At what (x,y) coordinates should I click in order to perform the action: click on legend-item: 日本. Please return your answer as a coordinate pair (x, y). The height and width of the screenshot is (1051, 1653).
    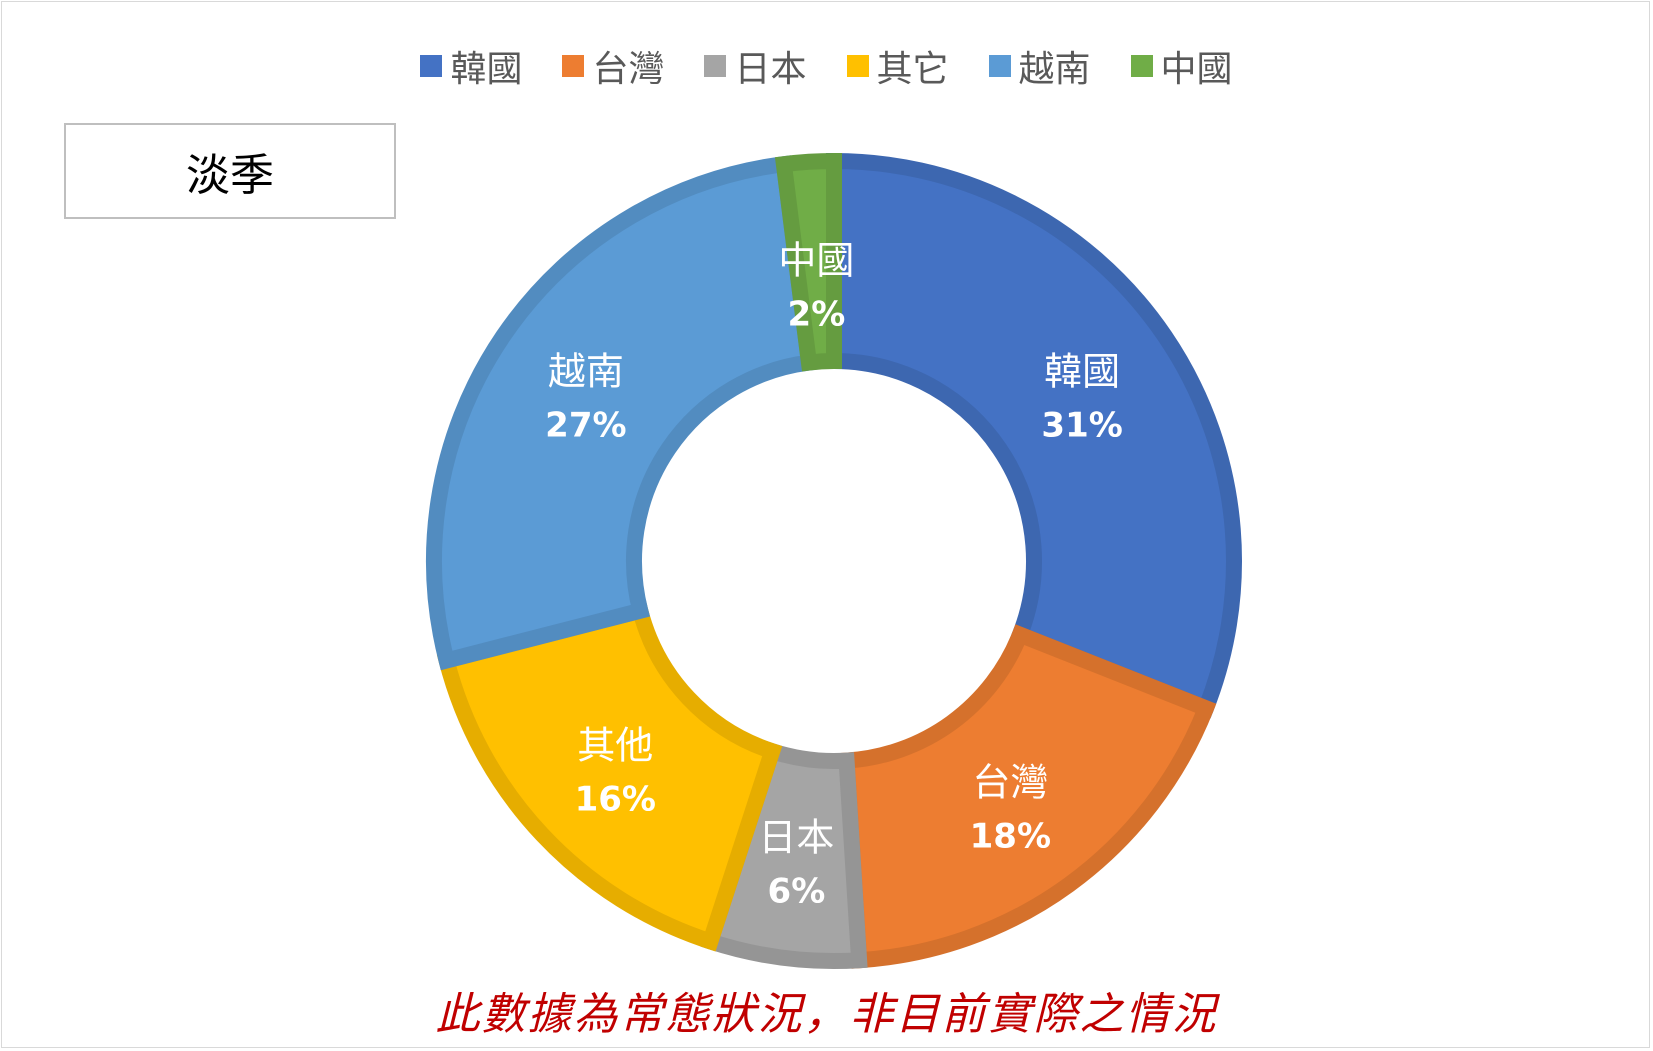
    Looking at the image, I should click on (755, 66).